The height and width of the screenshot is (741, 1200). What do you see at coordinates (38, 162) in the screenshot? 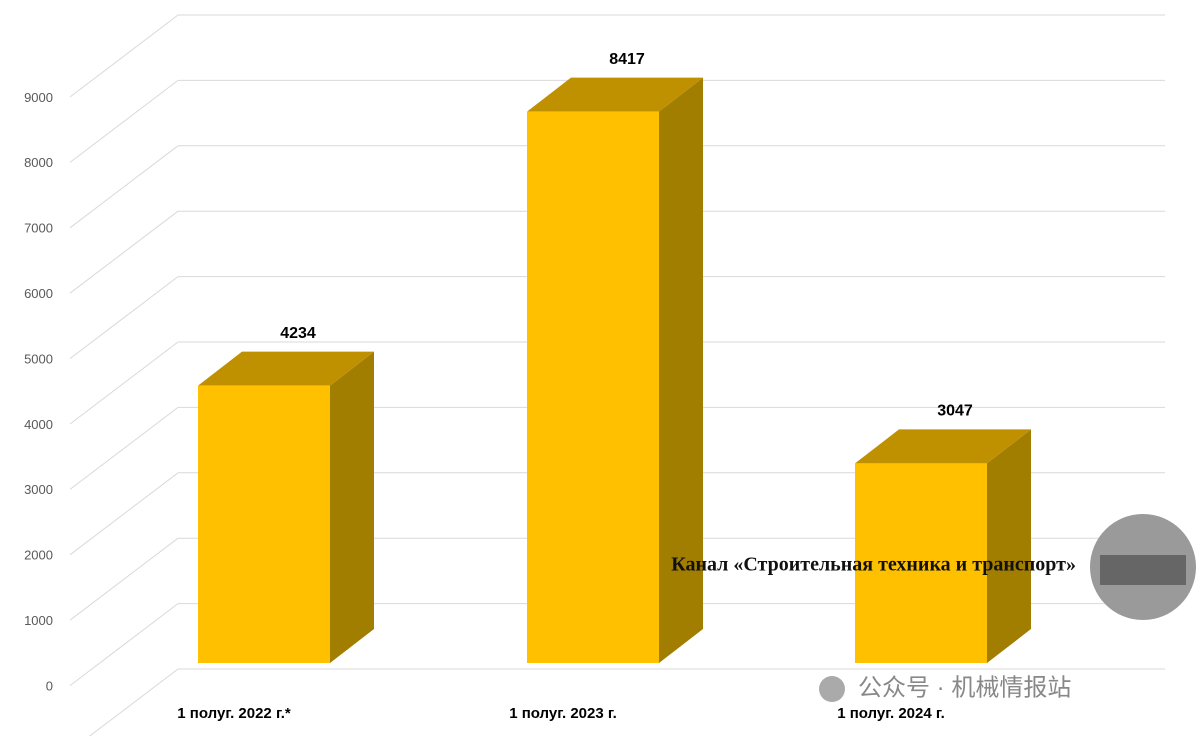
I see `y-tick-label: 8000` at bounding box center [38, 162].